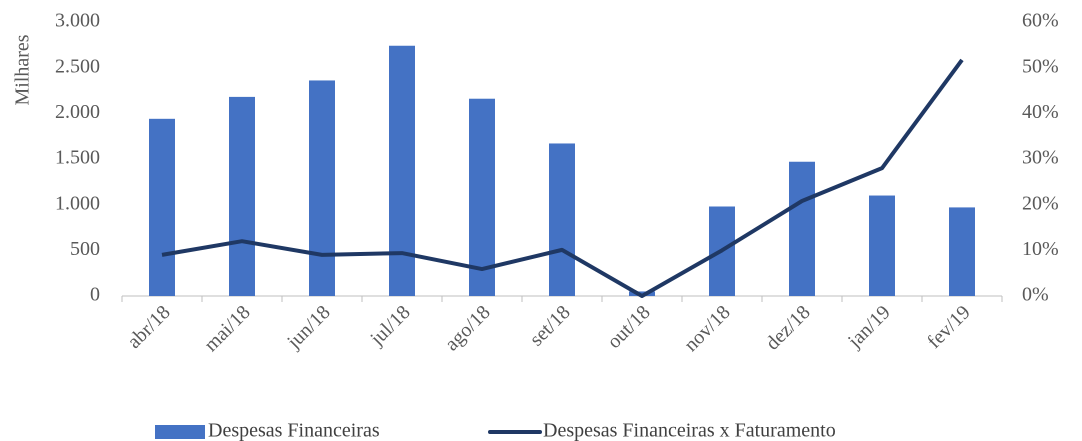  I want to click on y2-tick-label: 40%, so click(1040, 112).